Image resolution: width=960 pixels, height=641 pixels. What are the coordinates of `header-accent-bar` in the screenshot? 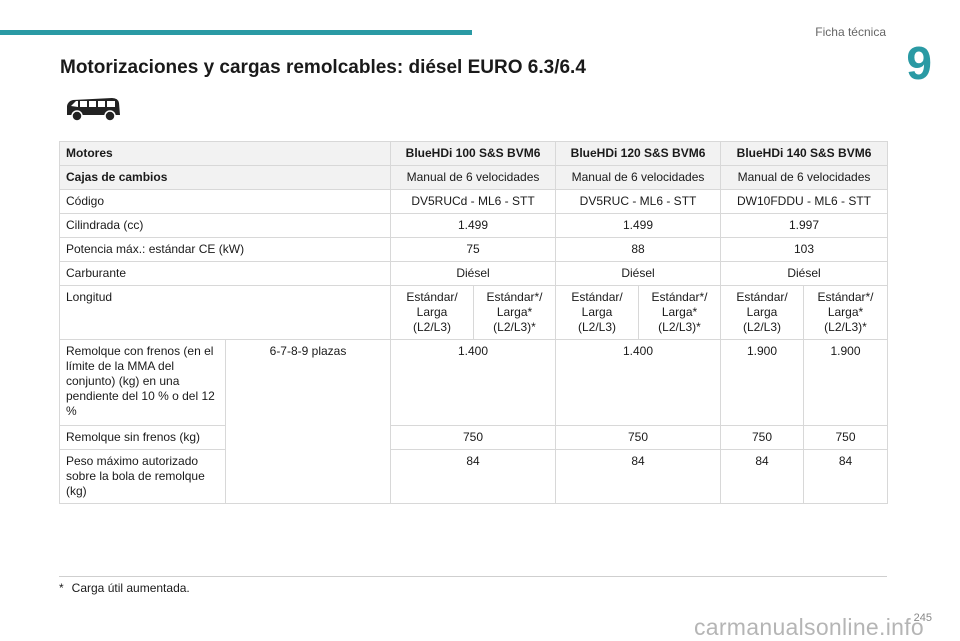 It's located at (236, 32).